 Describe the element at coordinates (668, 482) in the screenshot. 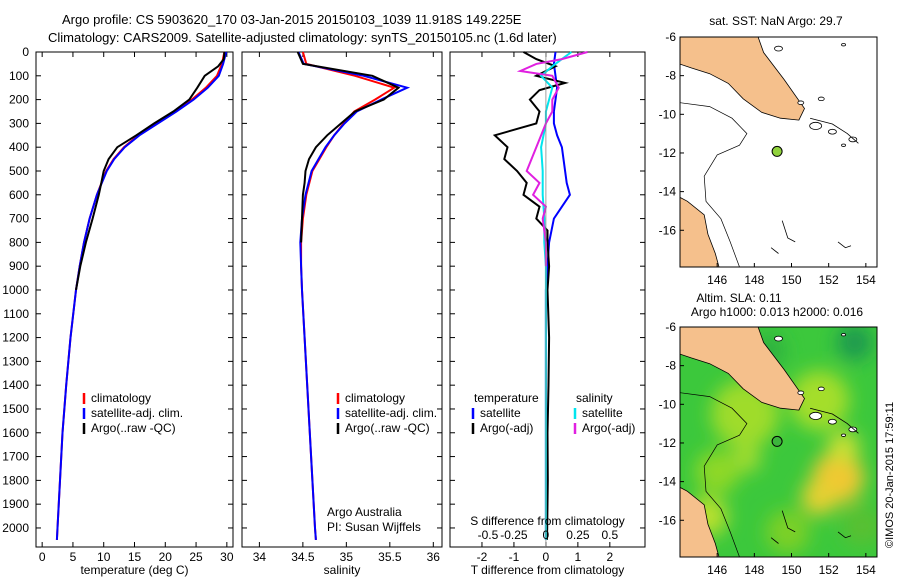

I see `sla_map-ytick-label: -14` at that location.